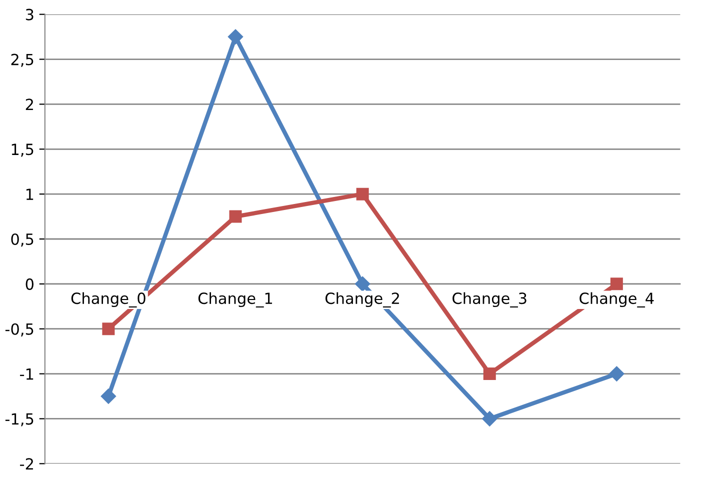 This screenshot has height=478, width=713. Describe the element at coordinates (30, 284) in the screenshot. I see `y-tick-label: 0` at that location.